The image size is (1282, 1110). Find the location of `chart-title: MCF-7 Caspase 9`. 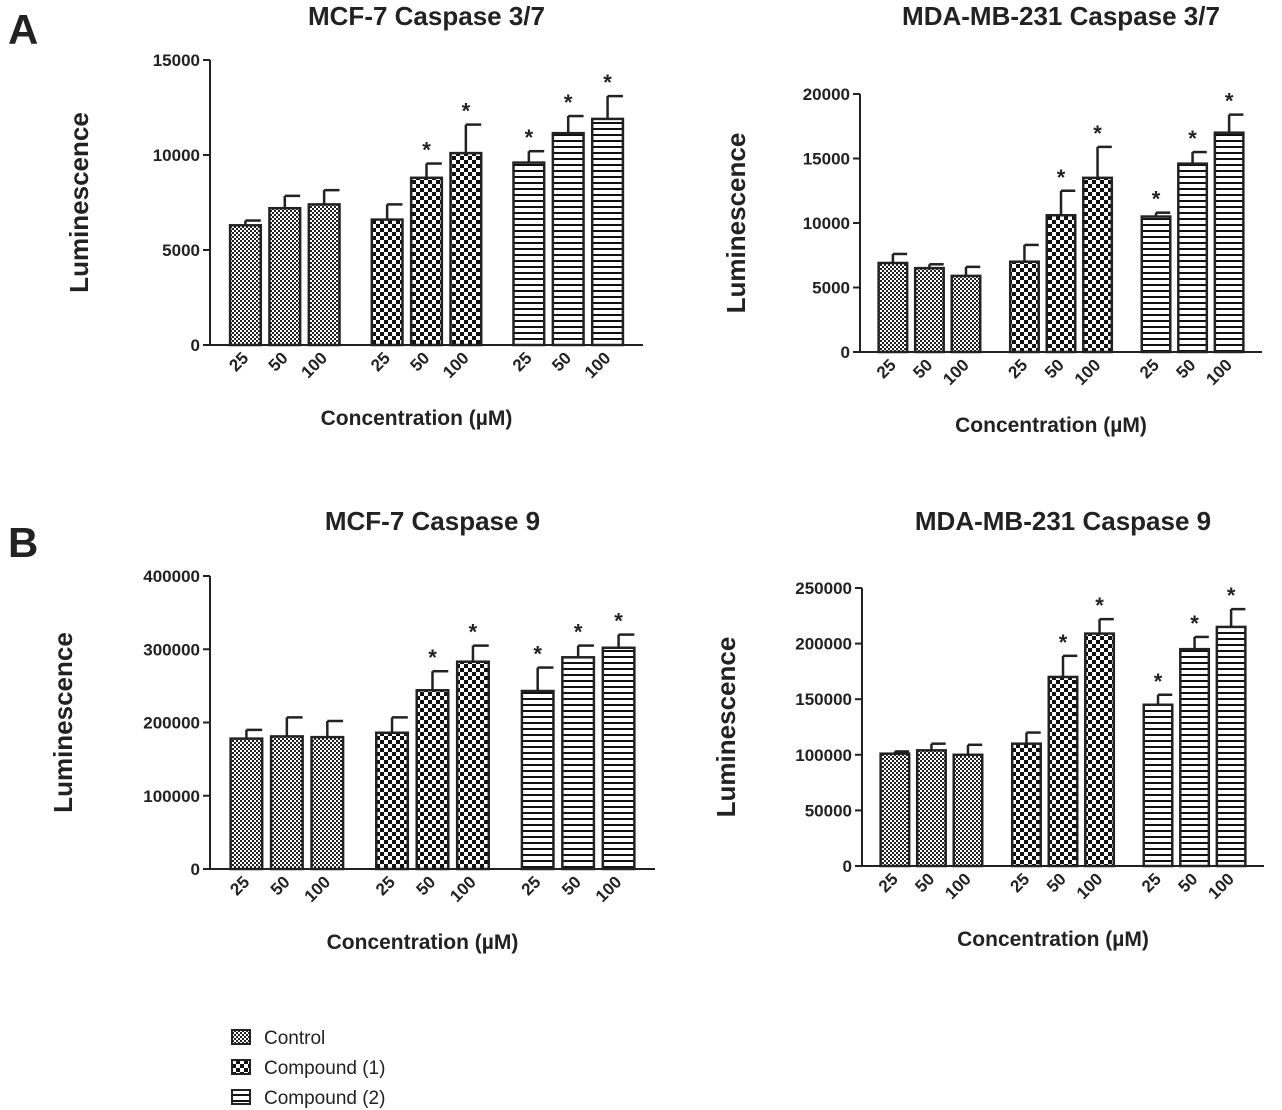

chart-title: MCF-7 Caspase 9 is located at coordinates (432, 521).